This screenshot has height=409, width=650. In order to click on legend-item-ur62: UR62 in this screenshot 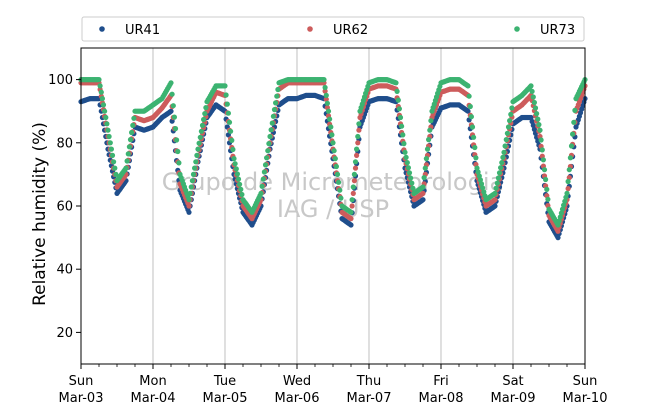, I will do `click(337, 30)`.